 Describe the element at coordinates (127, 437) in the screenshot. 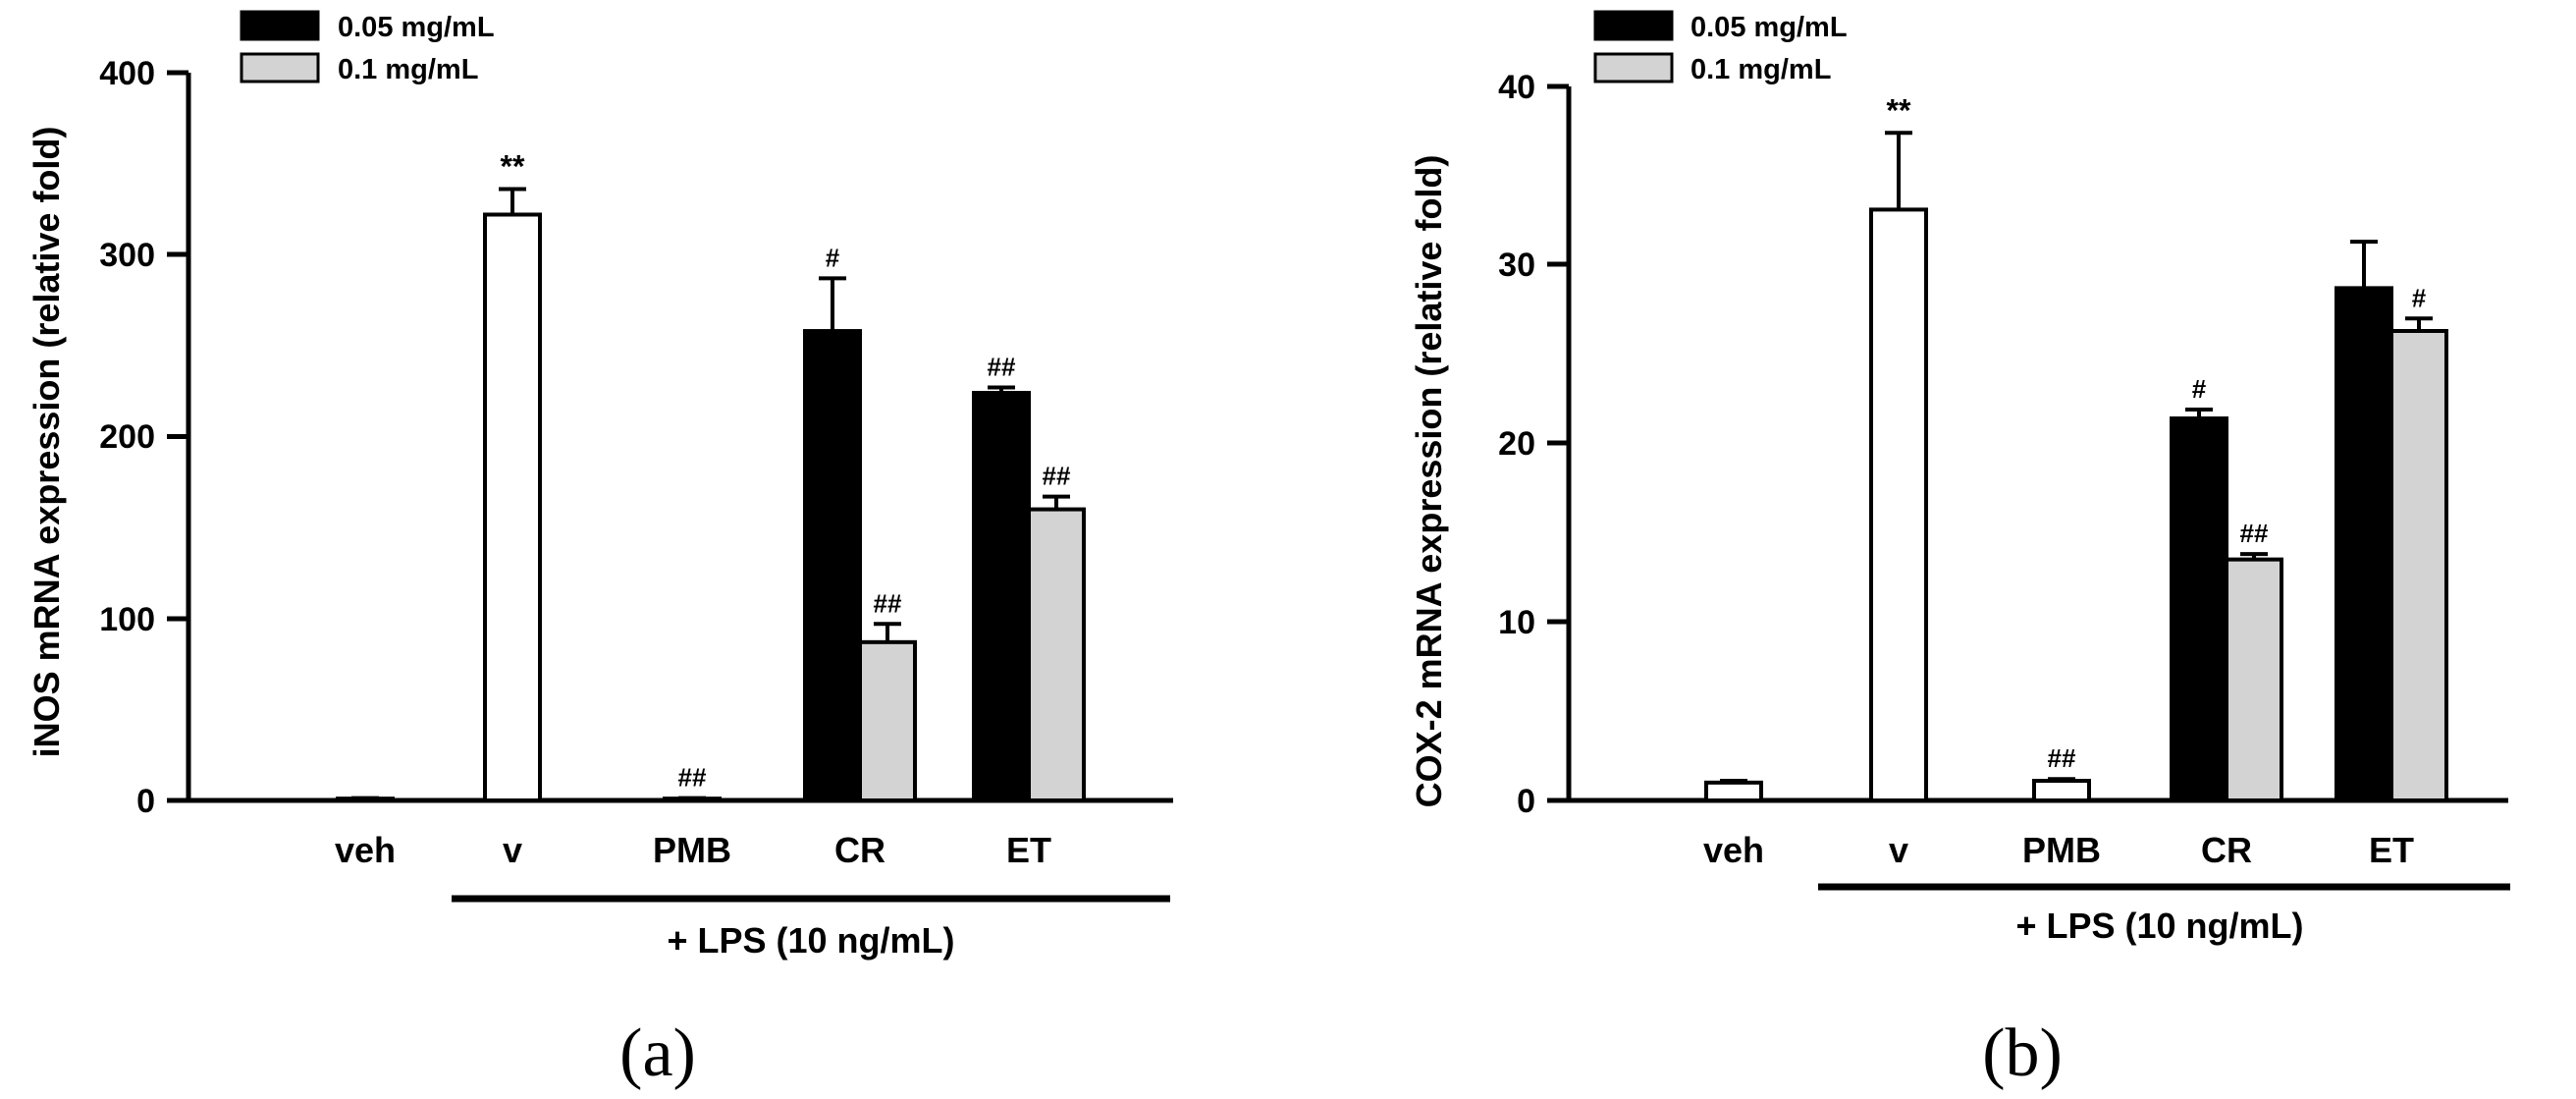

I see `y-tick-label: 200` at that location.